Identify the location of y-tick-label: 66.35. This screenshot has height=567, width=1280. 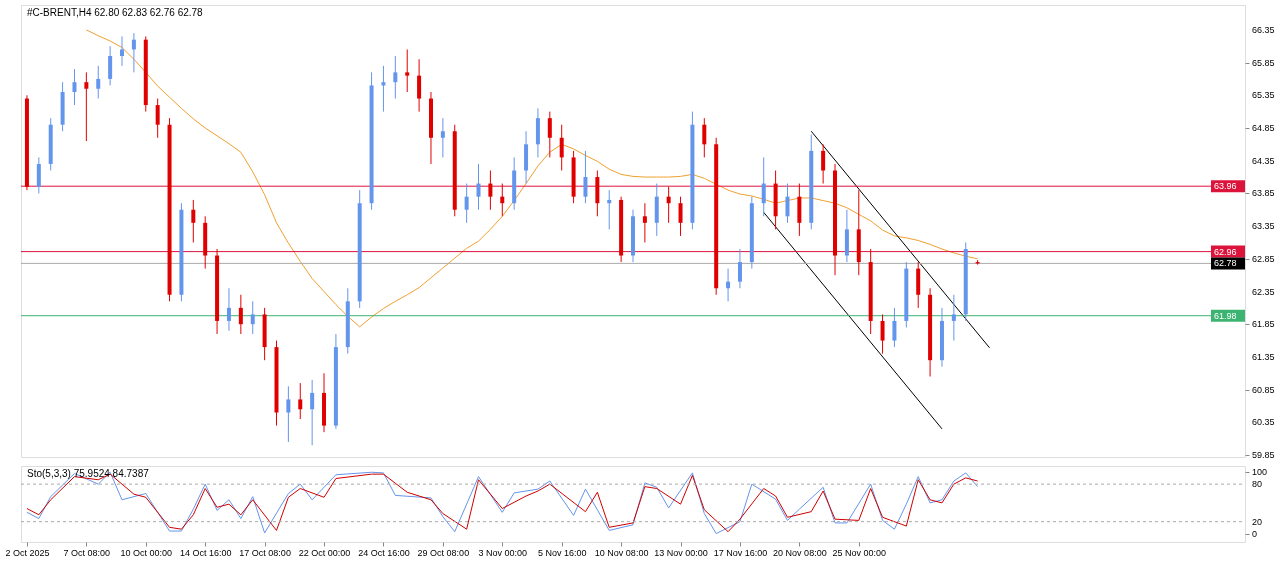
(1263, 29).